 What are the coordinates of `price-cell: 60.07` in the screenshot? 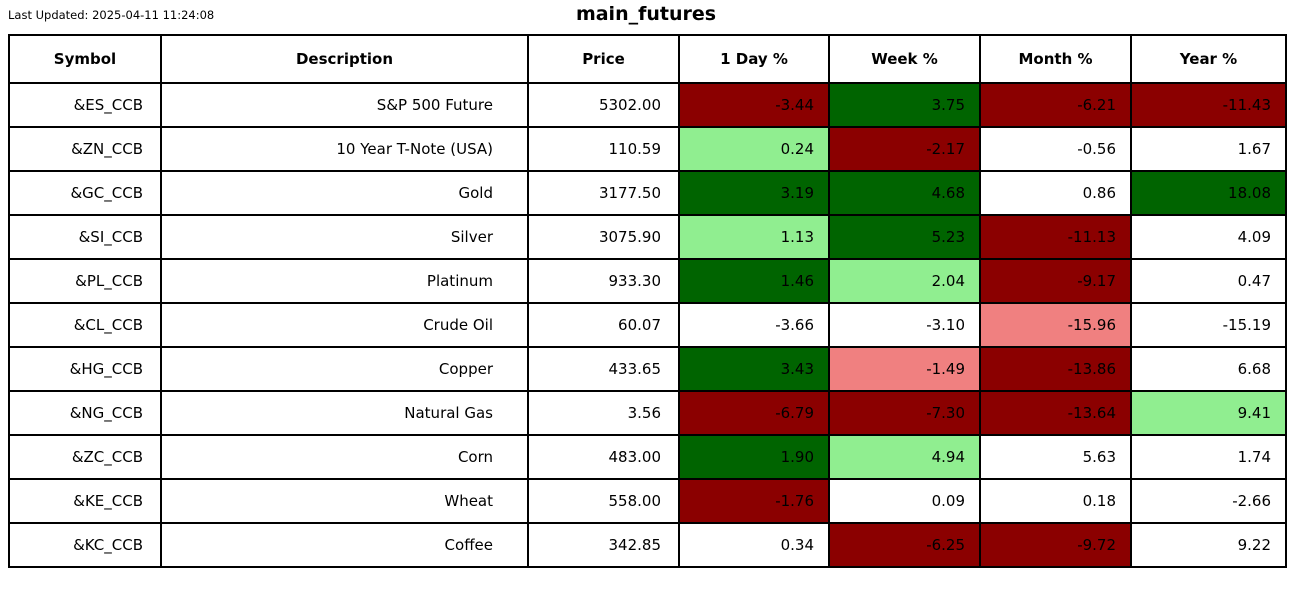 It's located at (603, 325).